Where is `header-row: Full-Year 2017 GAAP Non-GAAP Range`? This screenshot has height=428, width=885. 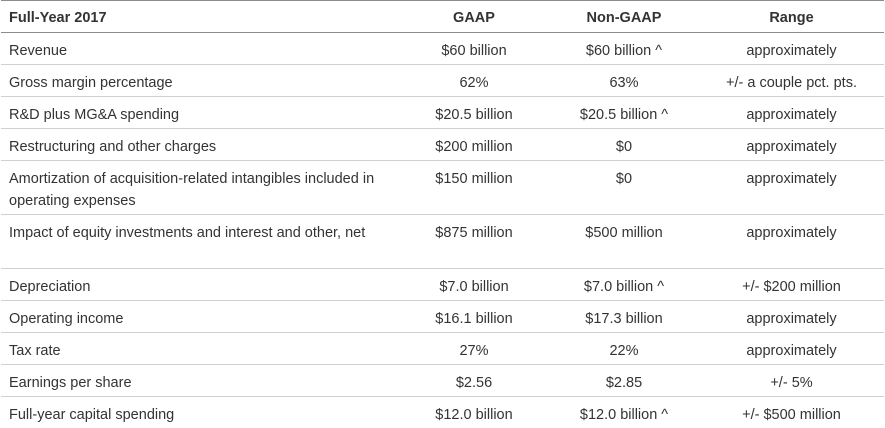 header-row: Full-Year 2017 GAAP Non-GAAP Range is located at coordinates (442, 17).